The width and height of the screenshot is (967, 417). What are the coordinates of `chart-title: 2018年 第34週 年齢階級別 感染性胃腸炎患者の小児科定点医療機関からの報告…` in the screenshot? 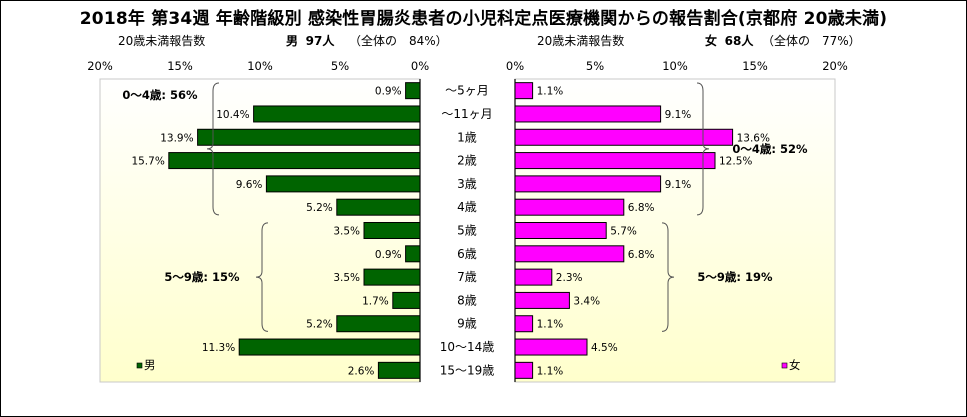 It's located at (483, 19).